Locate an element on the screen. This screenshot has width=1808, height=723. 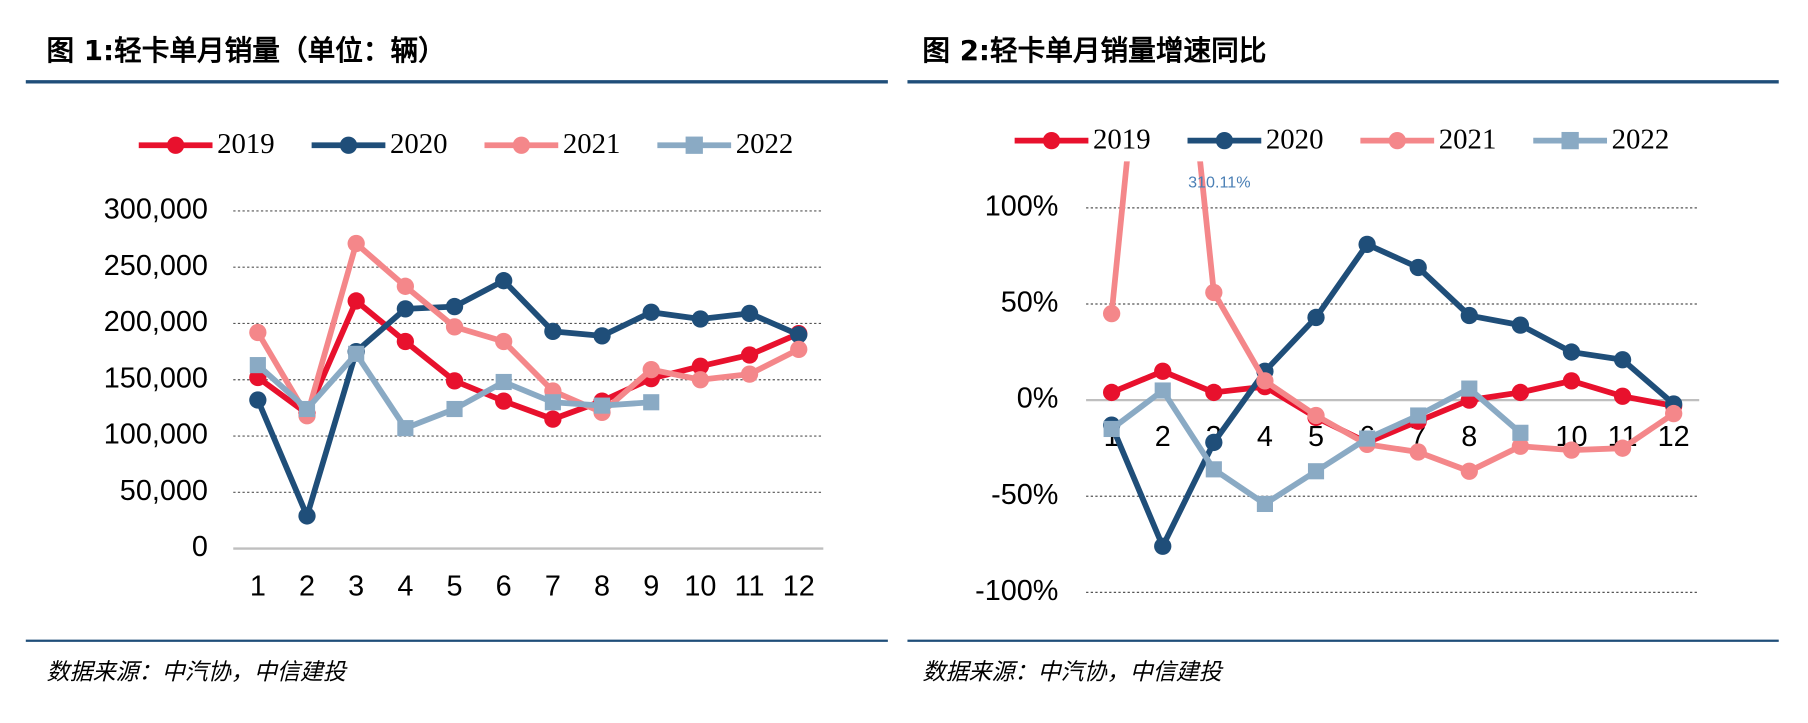
y-tick-label: 50% is located at coordinates (1030, 303).